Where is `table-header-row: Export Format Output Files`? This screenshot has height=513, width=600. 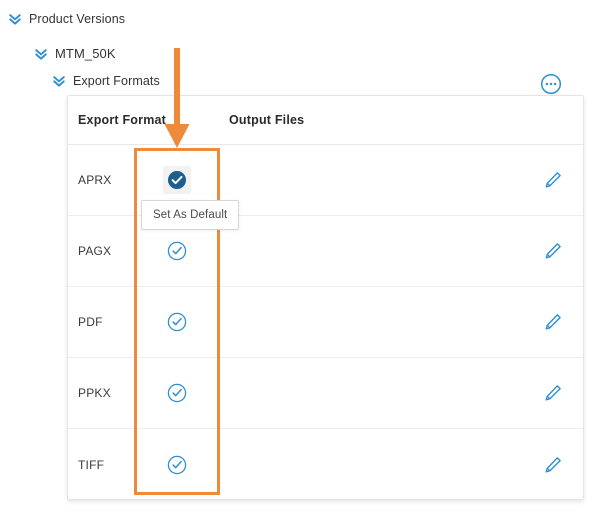 table-header-row: Export Format Output Files is located at coordinates (325, 120).